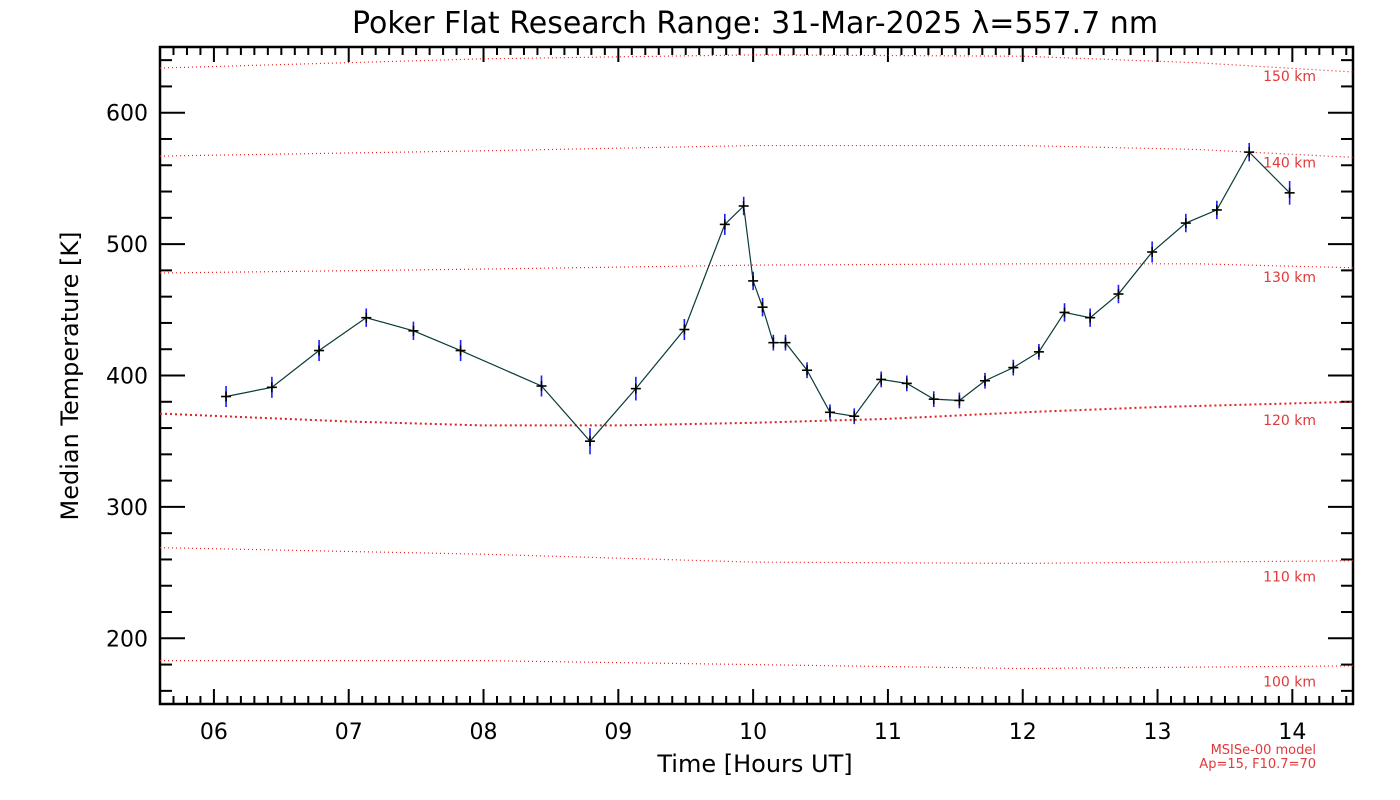 This screenshot has height=800, width=1400. Describe the element at coordinates (1289, 577) in the screenshot. I see `model-curve-label: 110 km` at that location.